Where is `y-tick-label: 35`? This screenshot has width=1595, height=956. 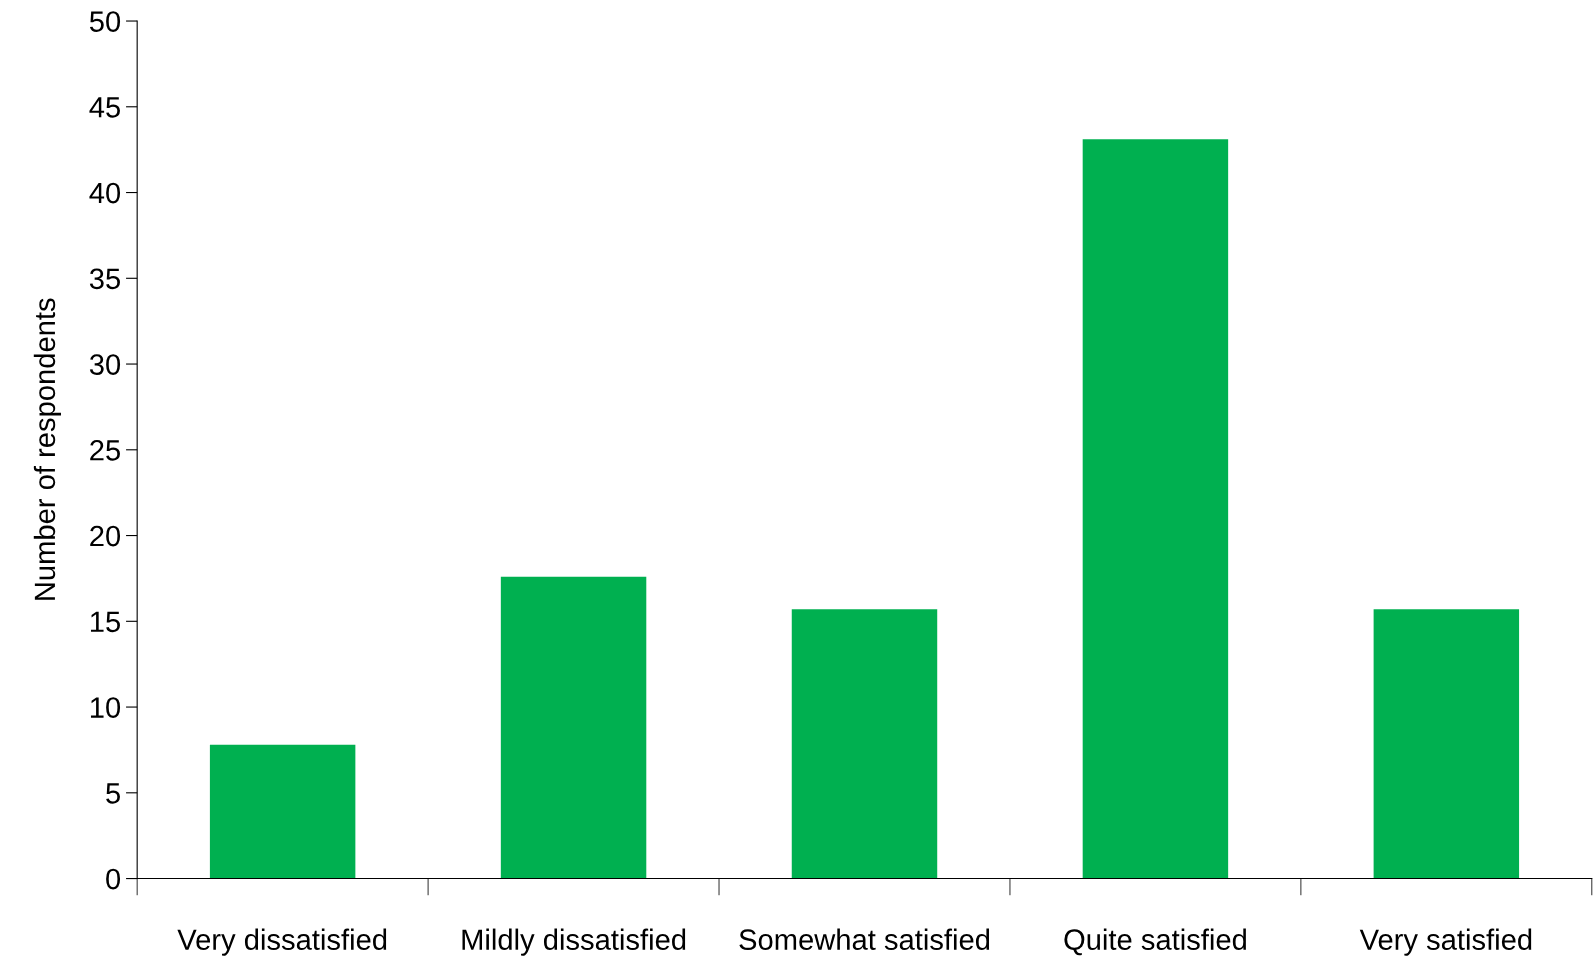
y-tick-label: 35 is located at coordinates (104, 279).